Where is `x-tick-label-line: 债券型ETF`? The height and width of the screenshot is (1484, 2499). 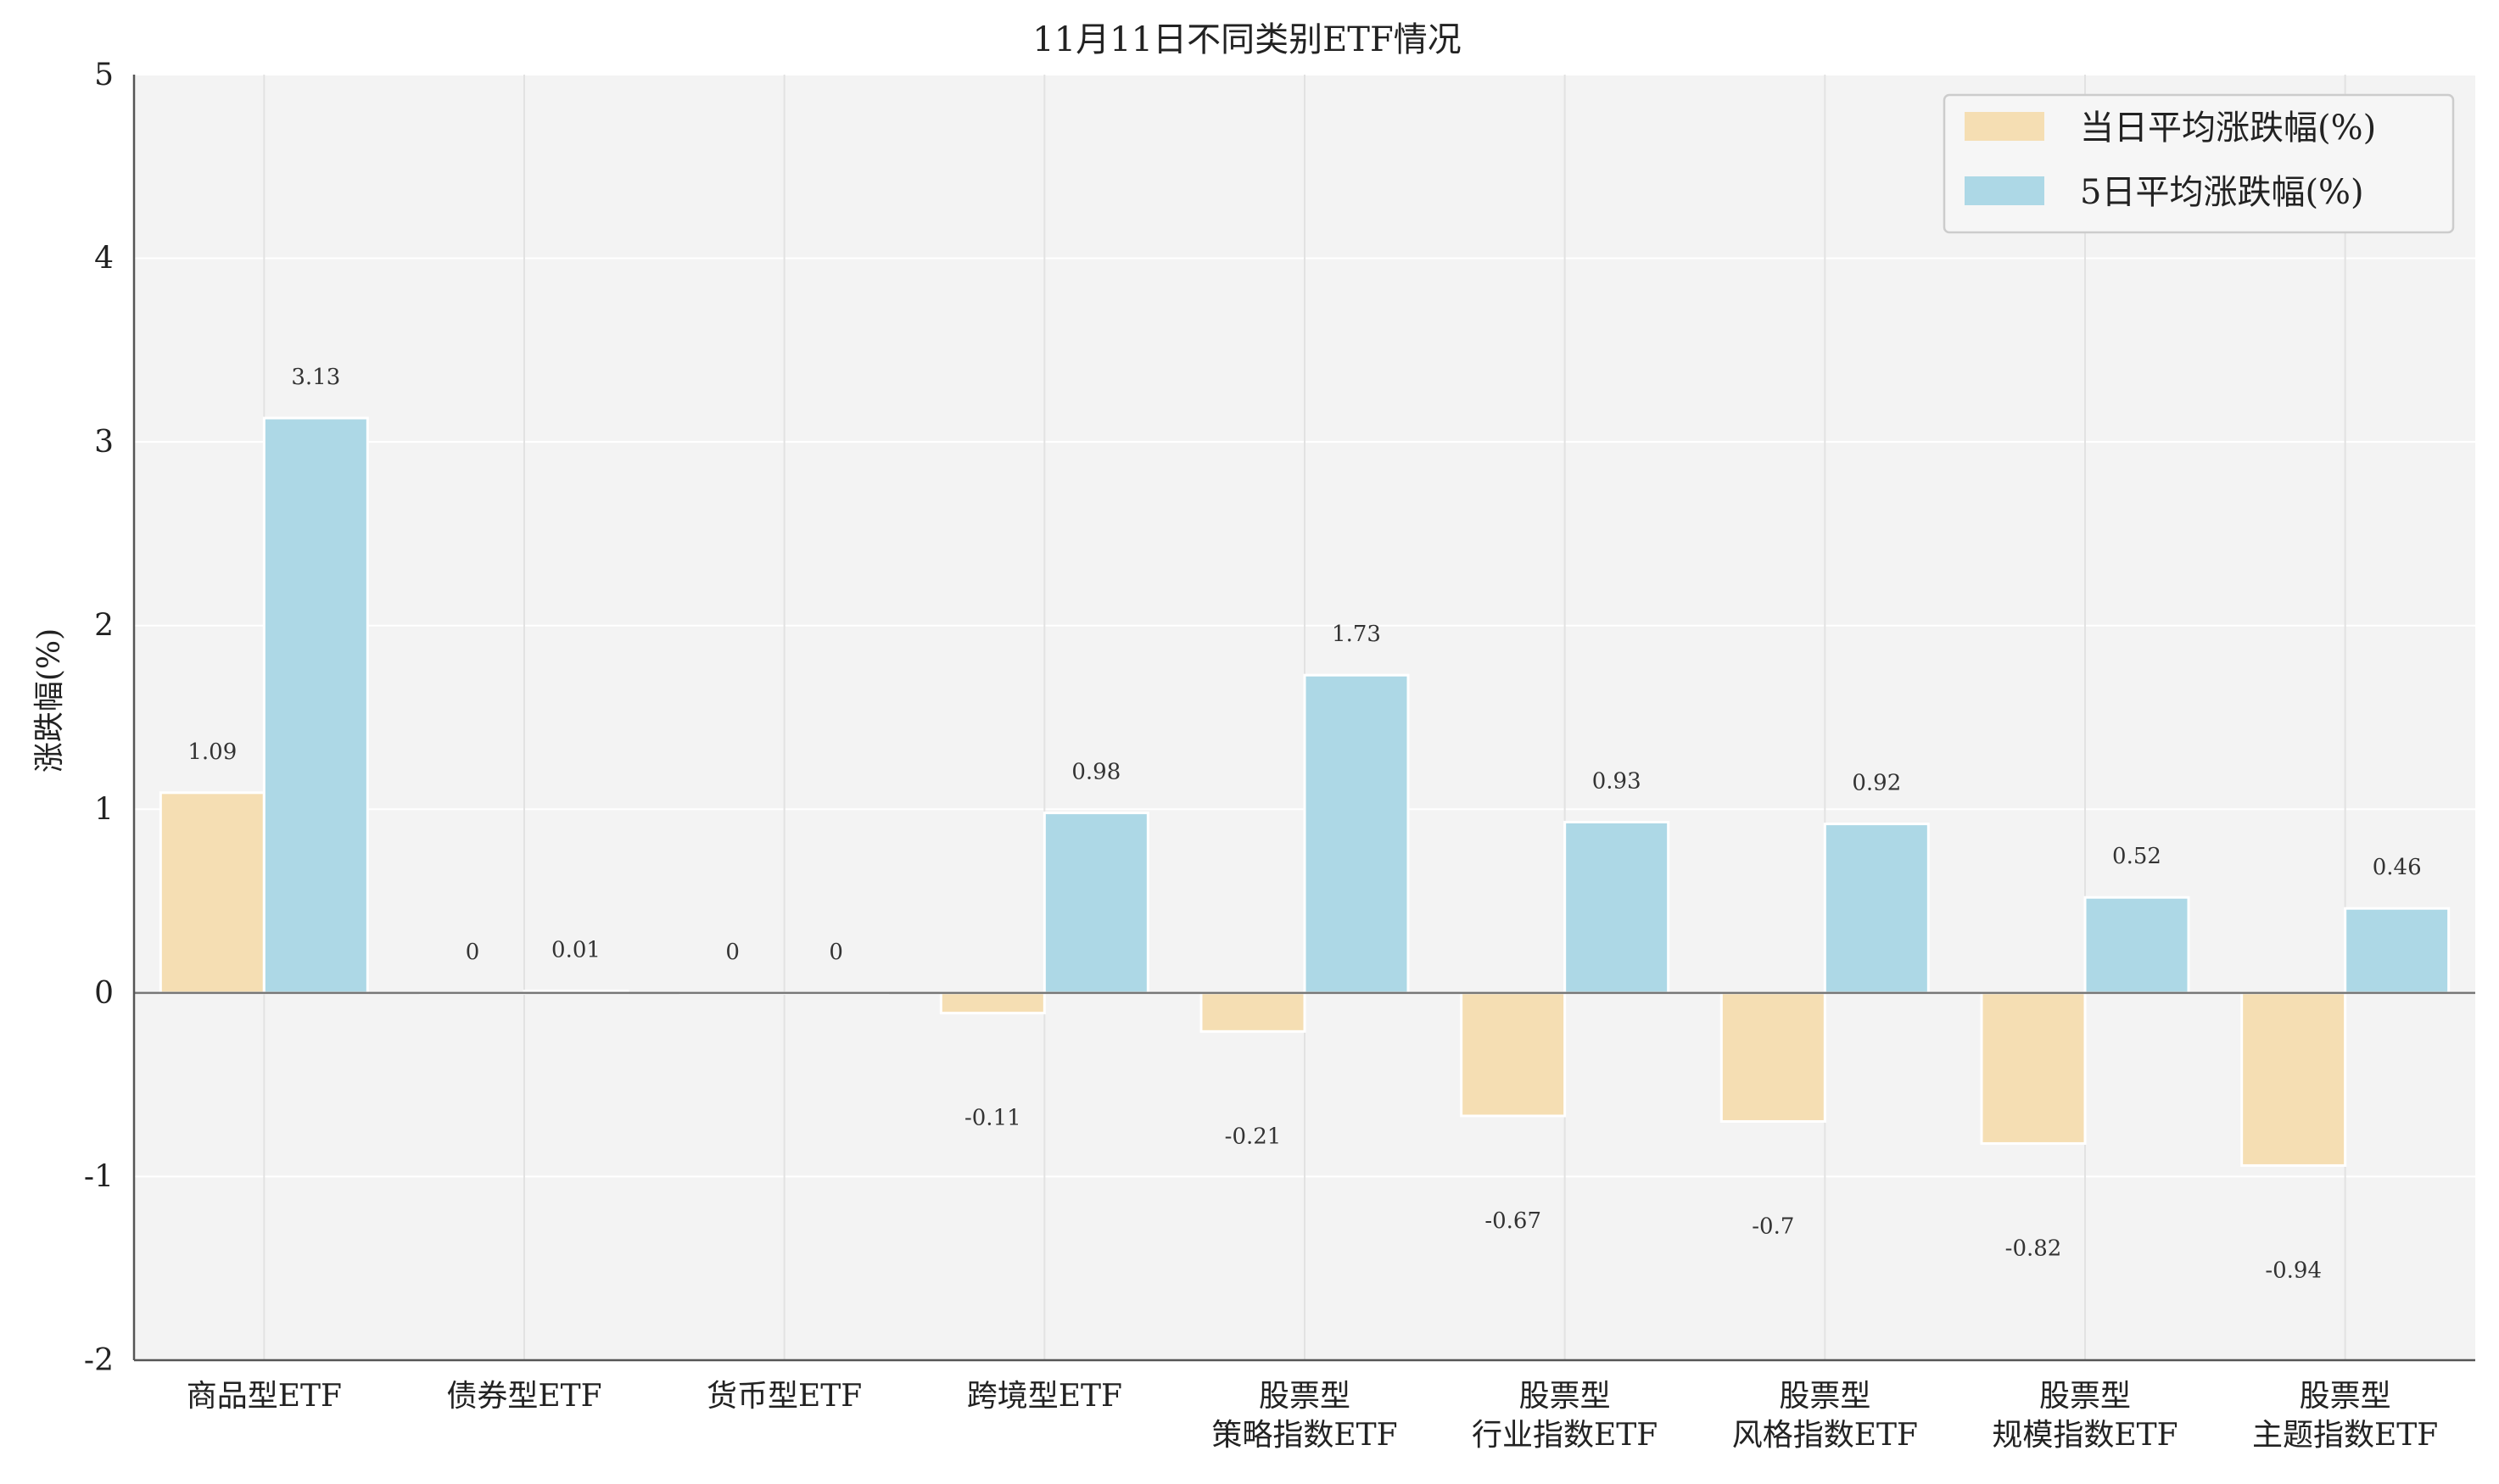 x-tick-label-line: 债券型ETF is located at coordinates (523, 1397).